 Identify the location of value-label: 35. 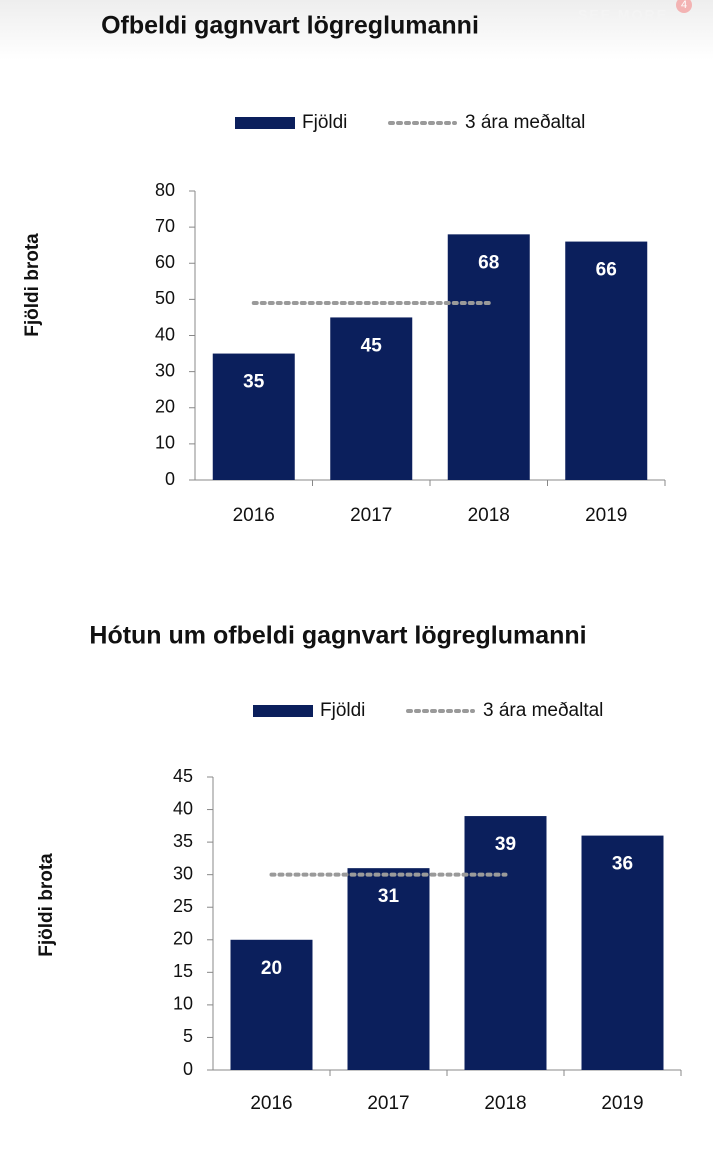
(254, 382).